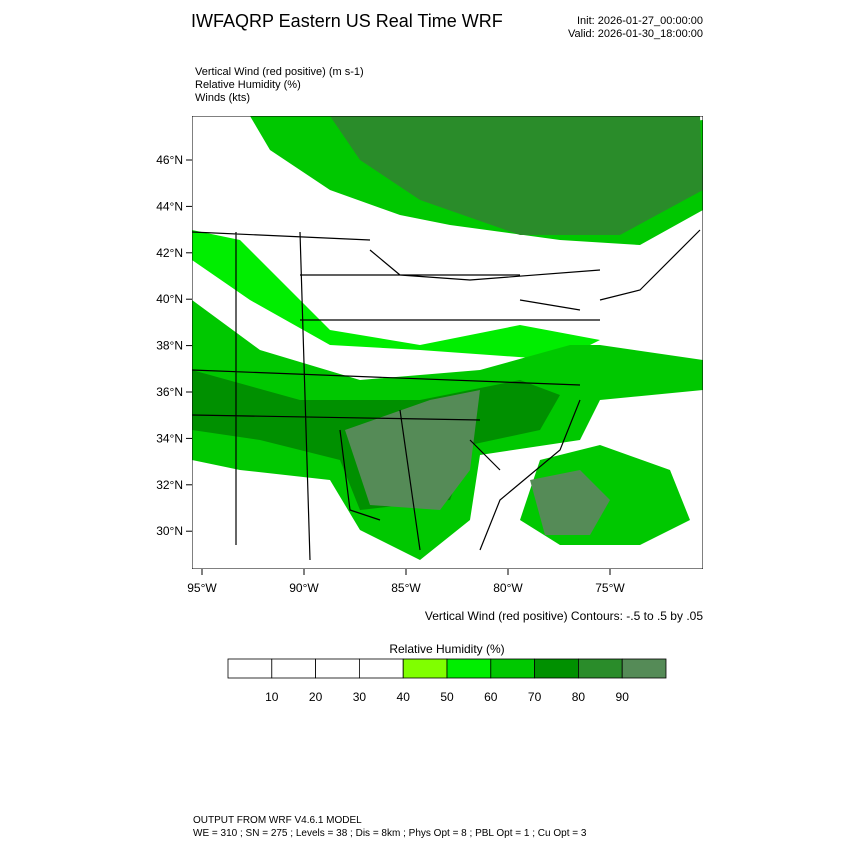 The image size is (850, 855). Describe the element at coordinates (360, 697) in the screenshot. I see `colorbar-label: 30` at that location.